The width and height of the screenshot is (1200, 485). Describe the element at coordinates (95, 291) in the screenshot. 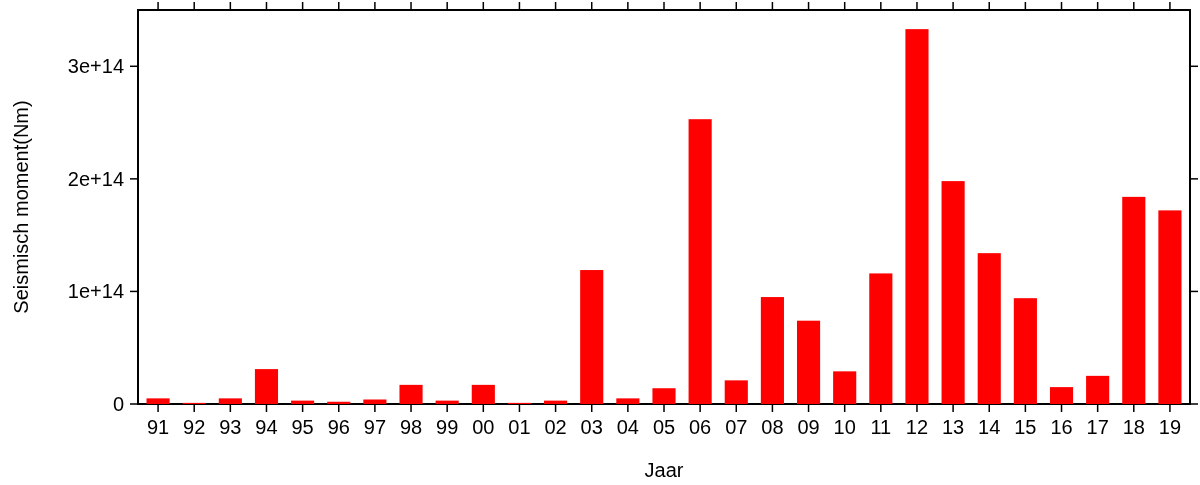

I see `y-tick-label: 1e+14` at that location.